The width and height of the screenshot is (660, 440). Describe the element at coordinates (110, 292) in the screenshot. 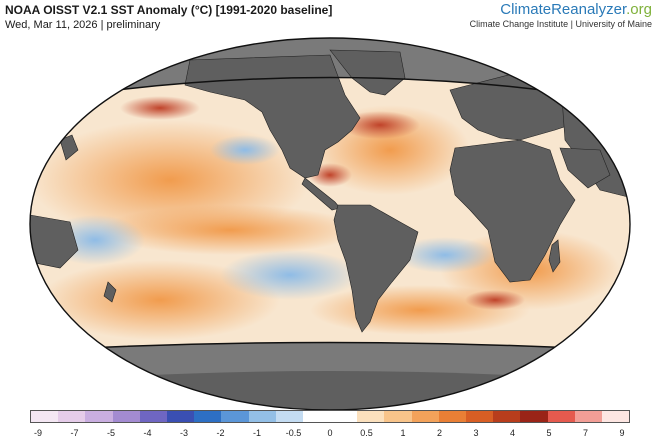

I see `new-zealand-land` at that location.